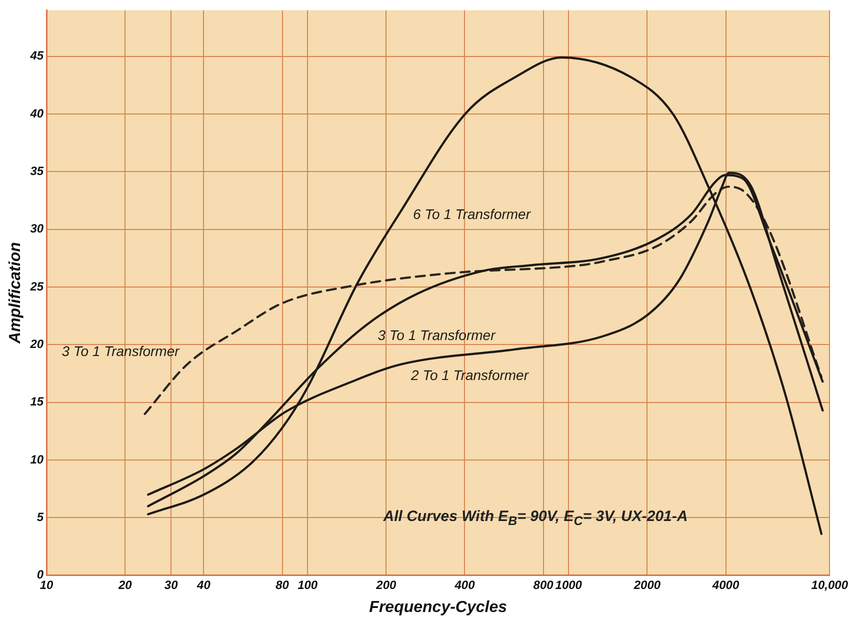 This screenshot has height=621, width=851. I want to click on x-tick-label: 10,000, so click(829, 585).